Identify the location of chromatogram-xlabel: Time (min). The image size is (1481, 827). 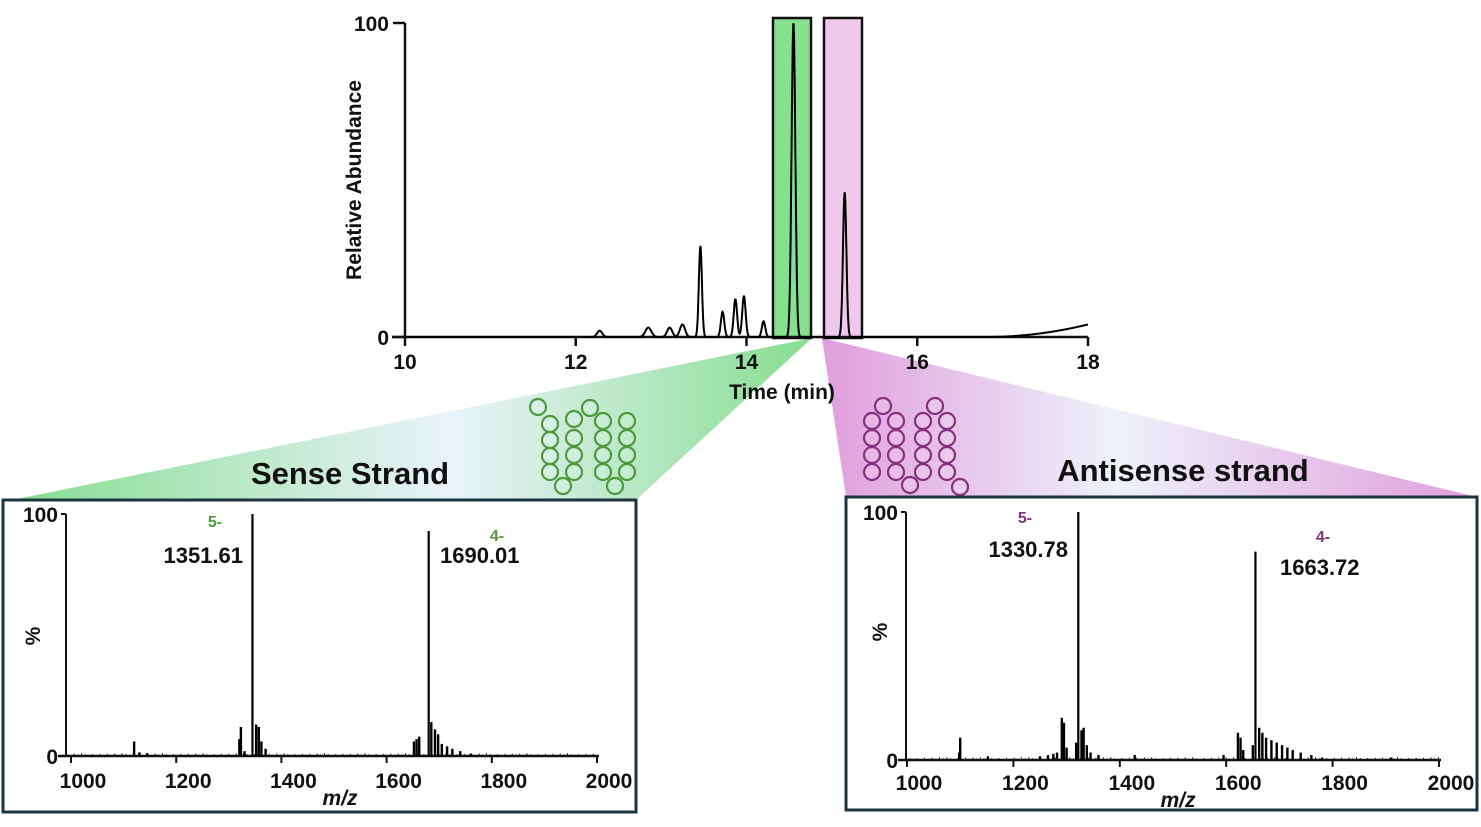
(782, 392).